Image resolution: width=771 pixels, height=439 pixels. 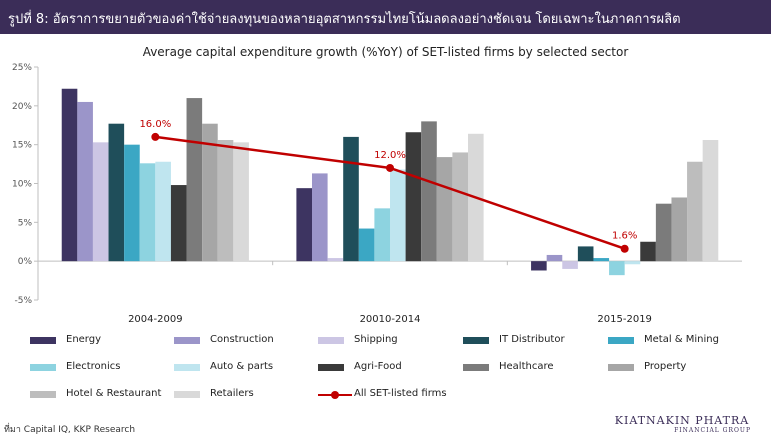 I want to click on y-tick-label: 15%, so click(x=22, y=146).